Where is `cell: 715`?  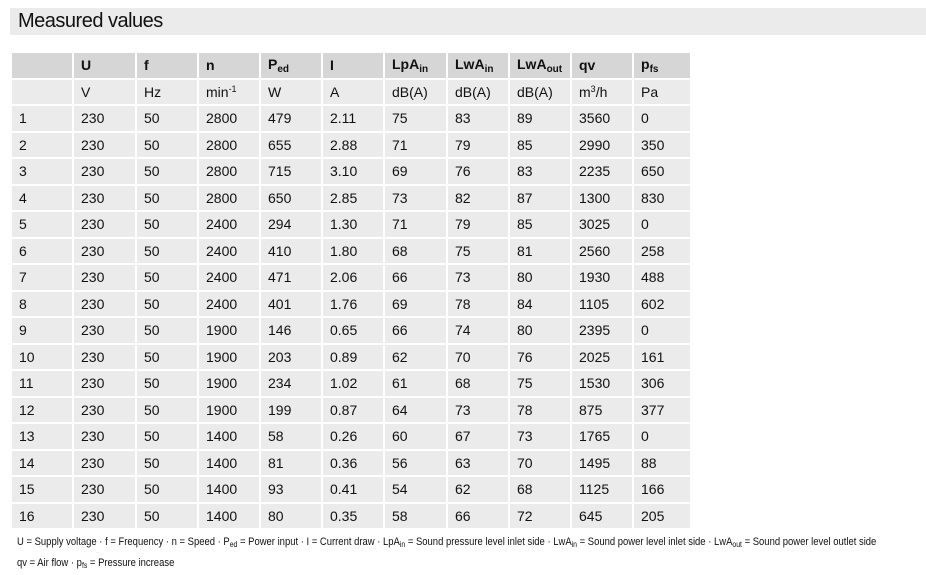 cell: 715 is located at coordinates (291, 171).